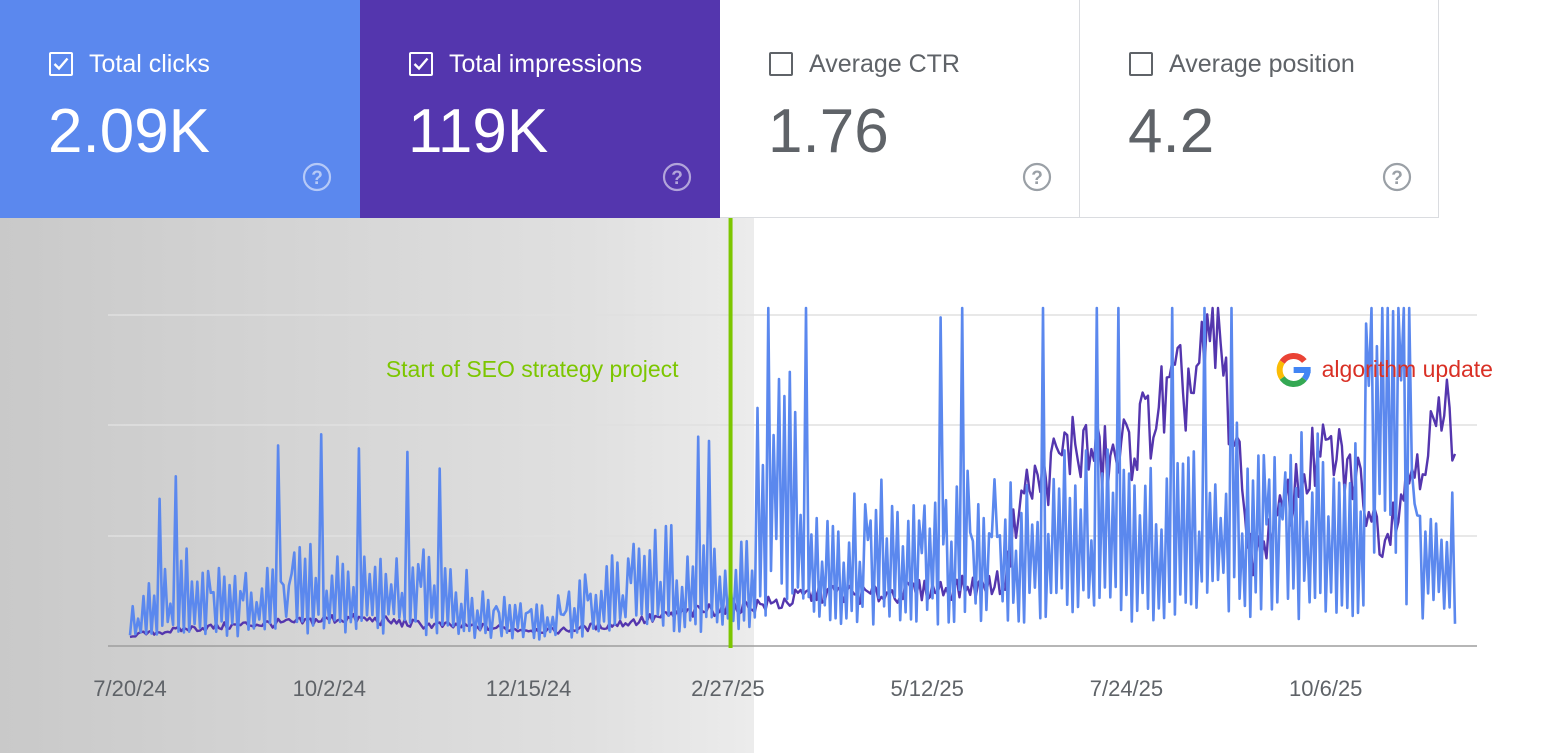 The image size is (1562, 753). What do you see at coordinates (478, 131) in the screenshot?
I see `metric-value: 119K` at bounding box center [478, 131].